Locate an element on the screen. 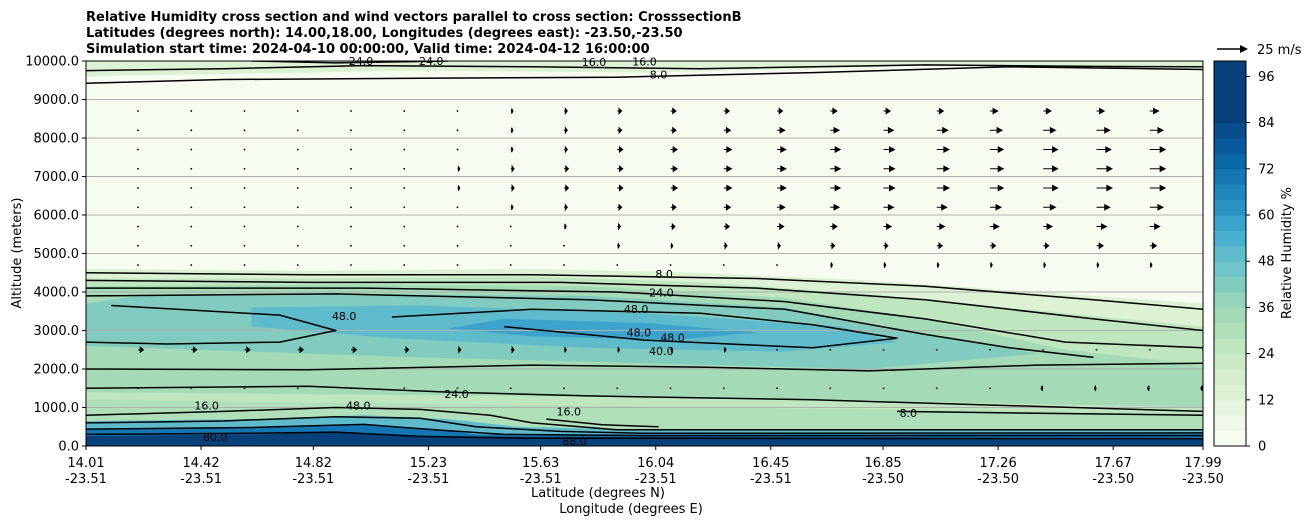 The width and height of the screenshot is (1304, 526). x-tick-label-lat-9: 17.67 is located at coordinates (1113, 463).